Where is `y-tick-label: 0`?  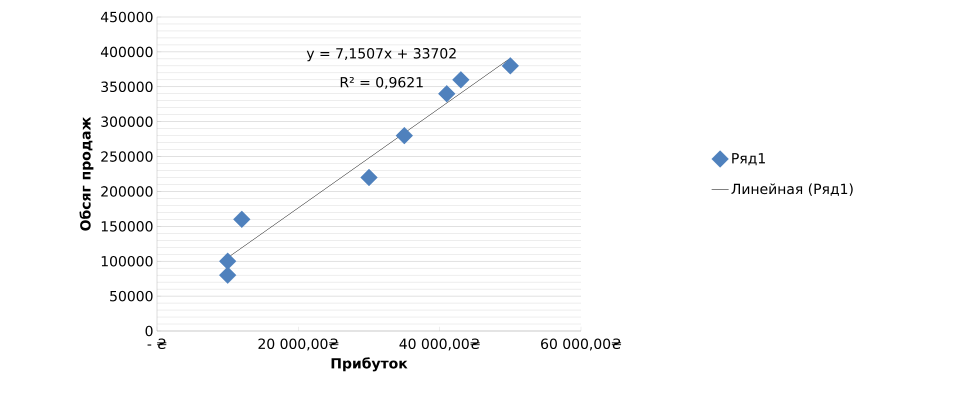
y-tick-label: 0 is located at coordinates (149, 331).